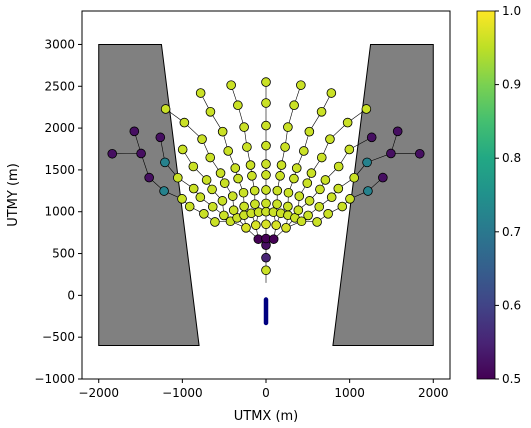 Image resolution: width=531 pixels, height=428 pixels. What do you see at coordinates (59, 170) in the screenshot?
I see `y-tick-label: 1500` at bounding box center [59, 170].